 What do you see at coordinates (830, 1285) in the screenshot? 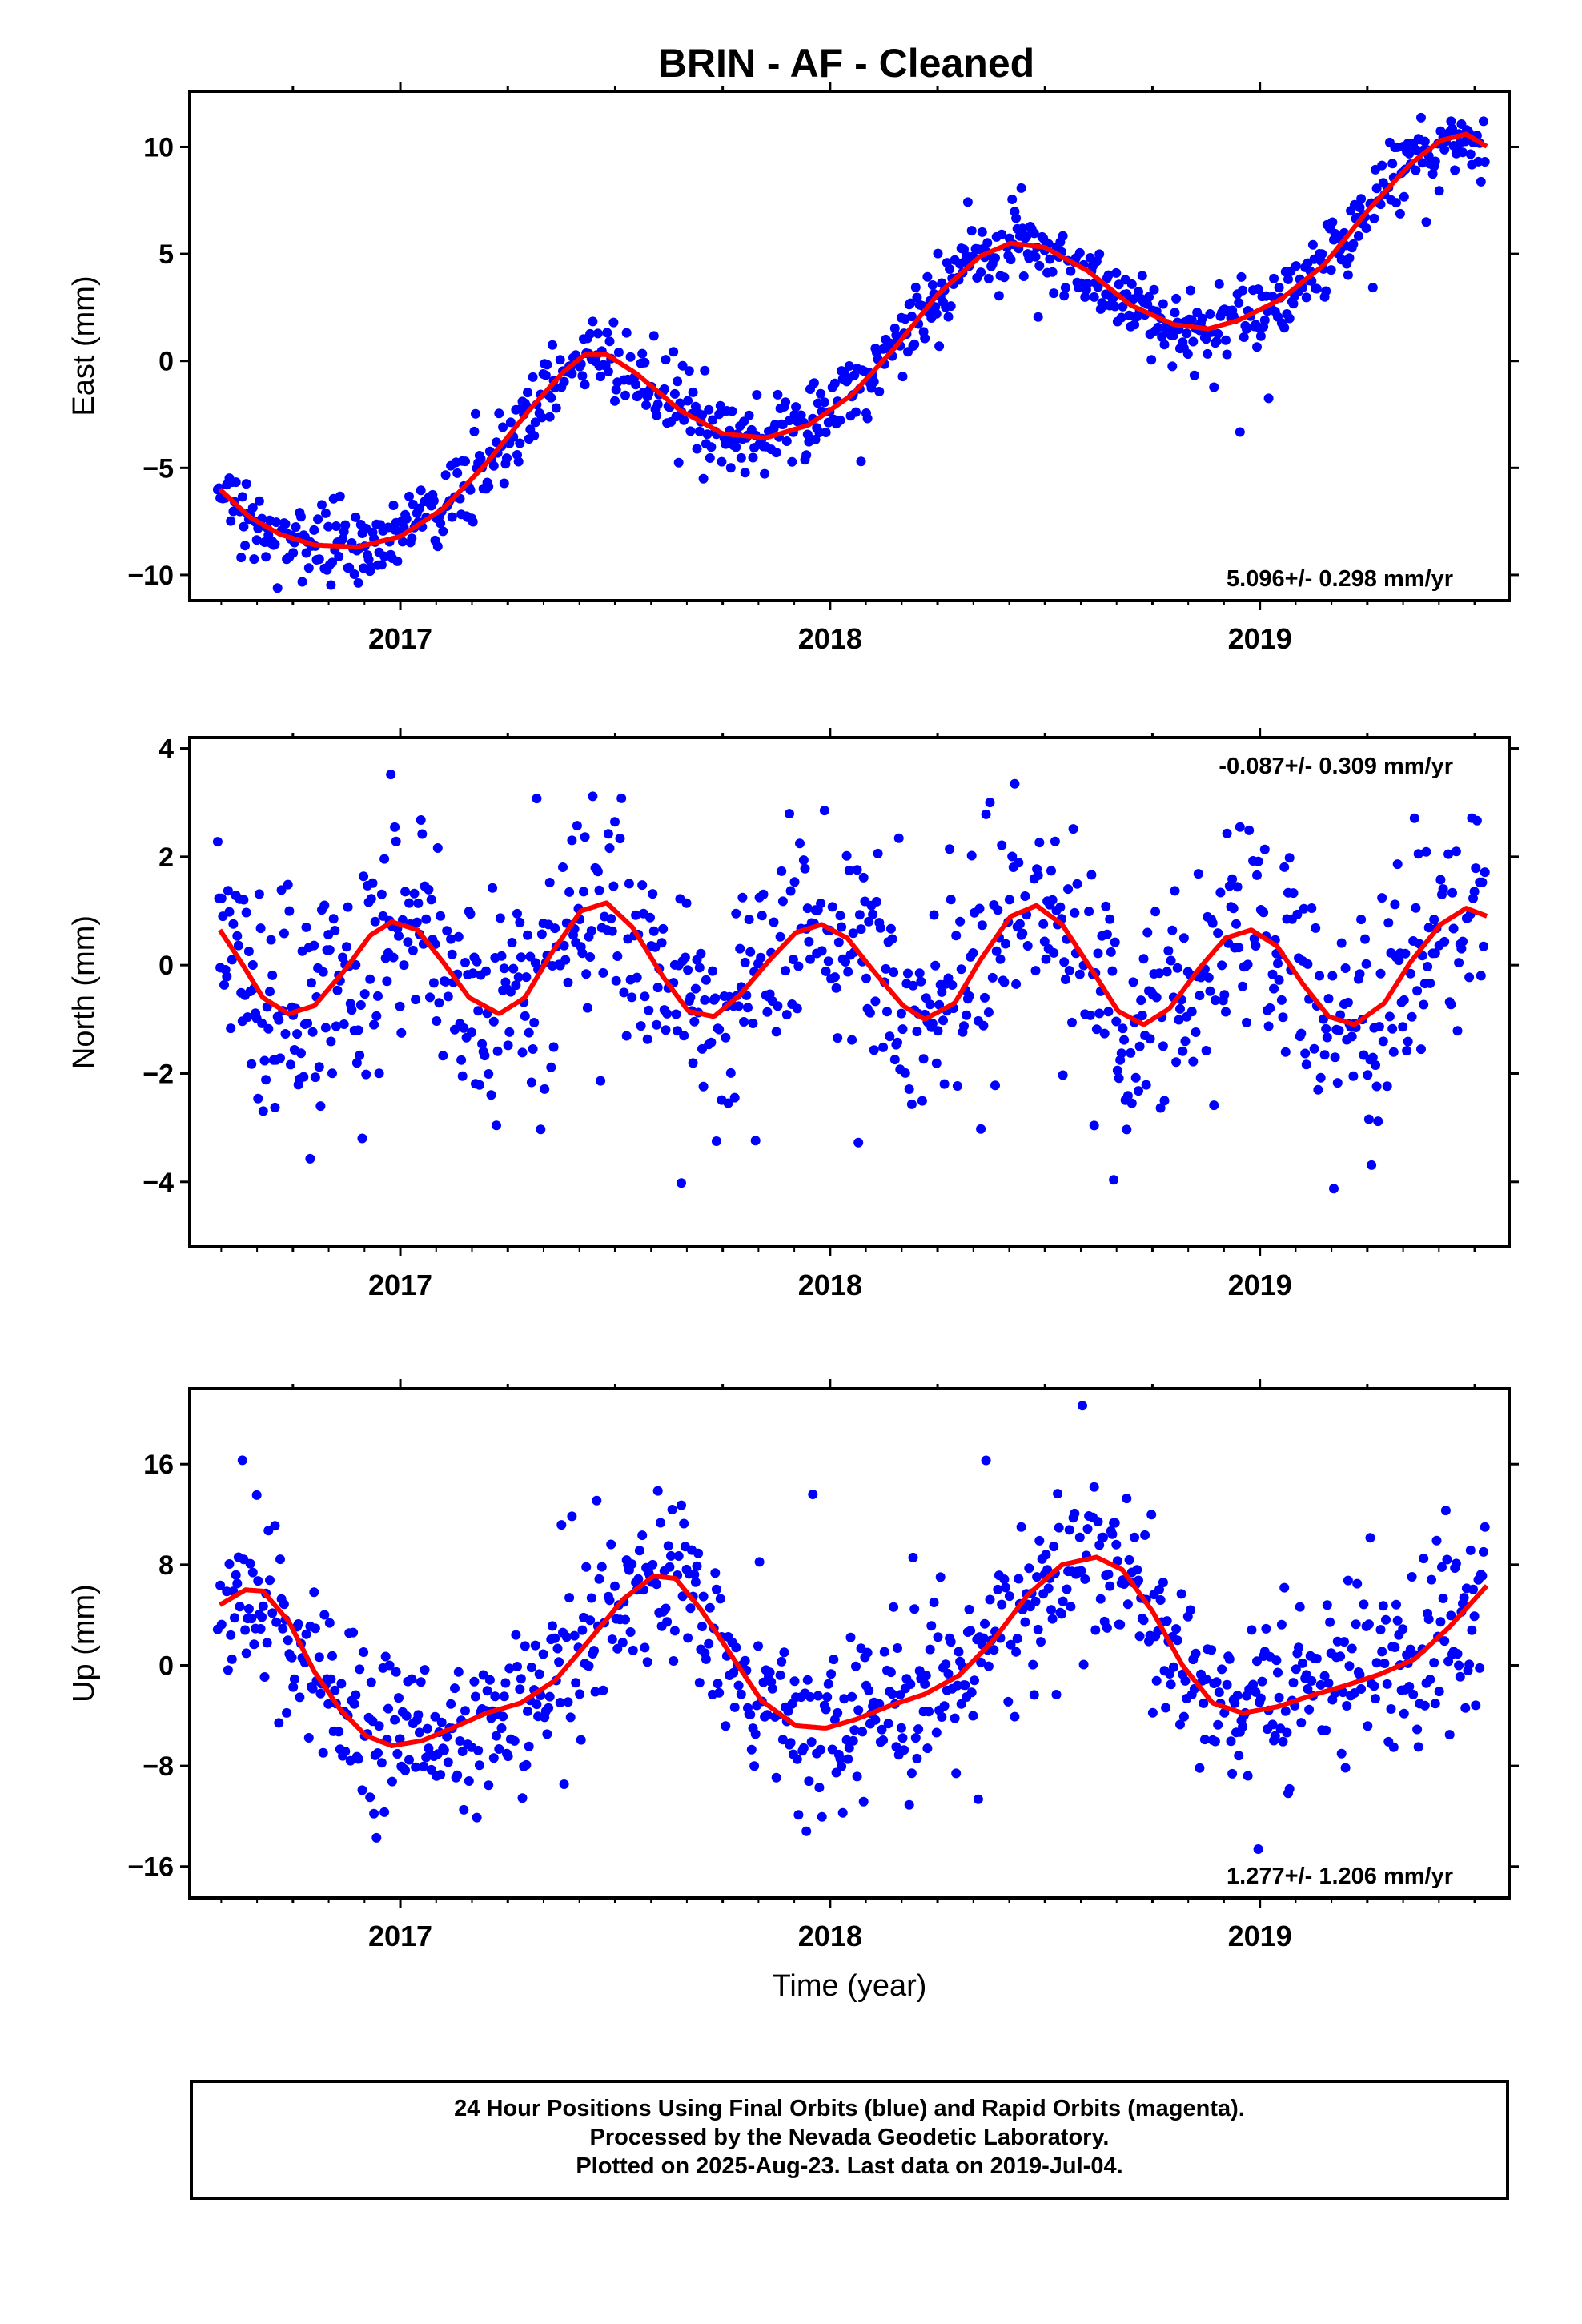
I see `x-tick-label: 2018` at bounding box center [830, 1285].